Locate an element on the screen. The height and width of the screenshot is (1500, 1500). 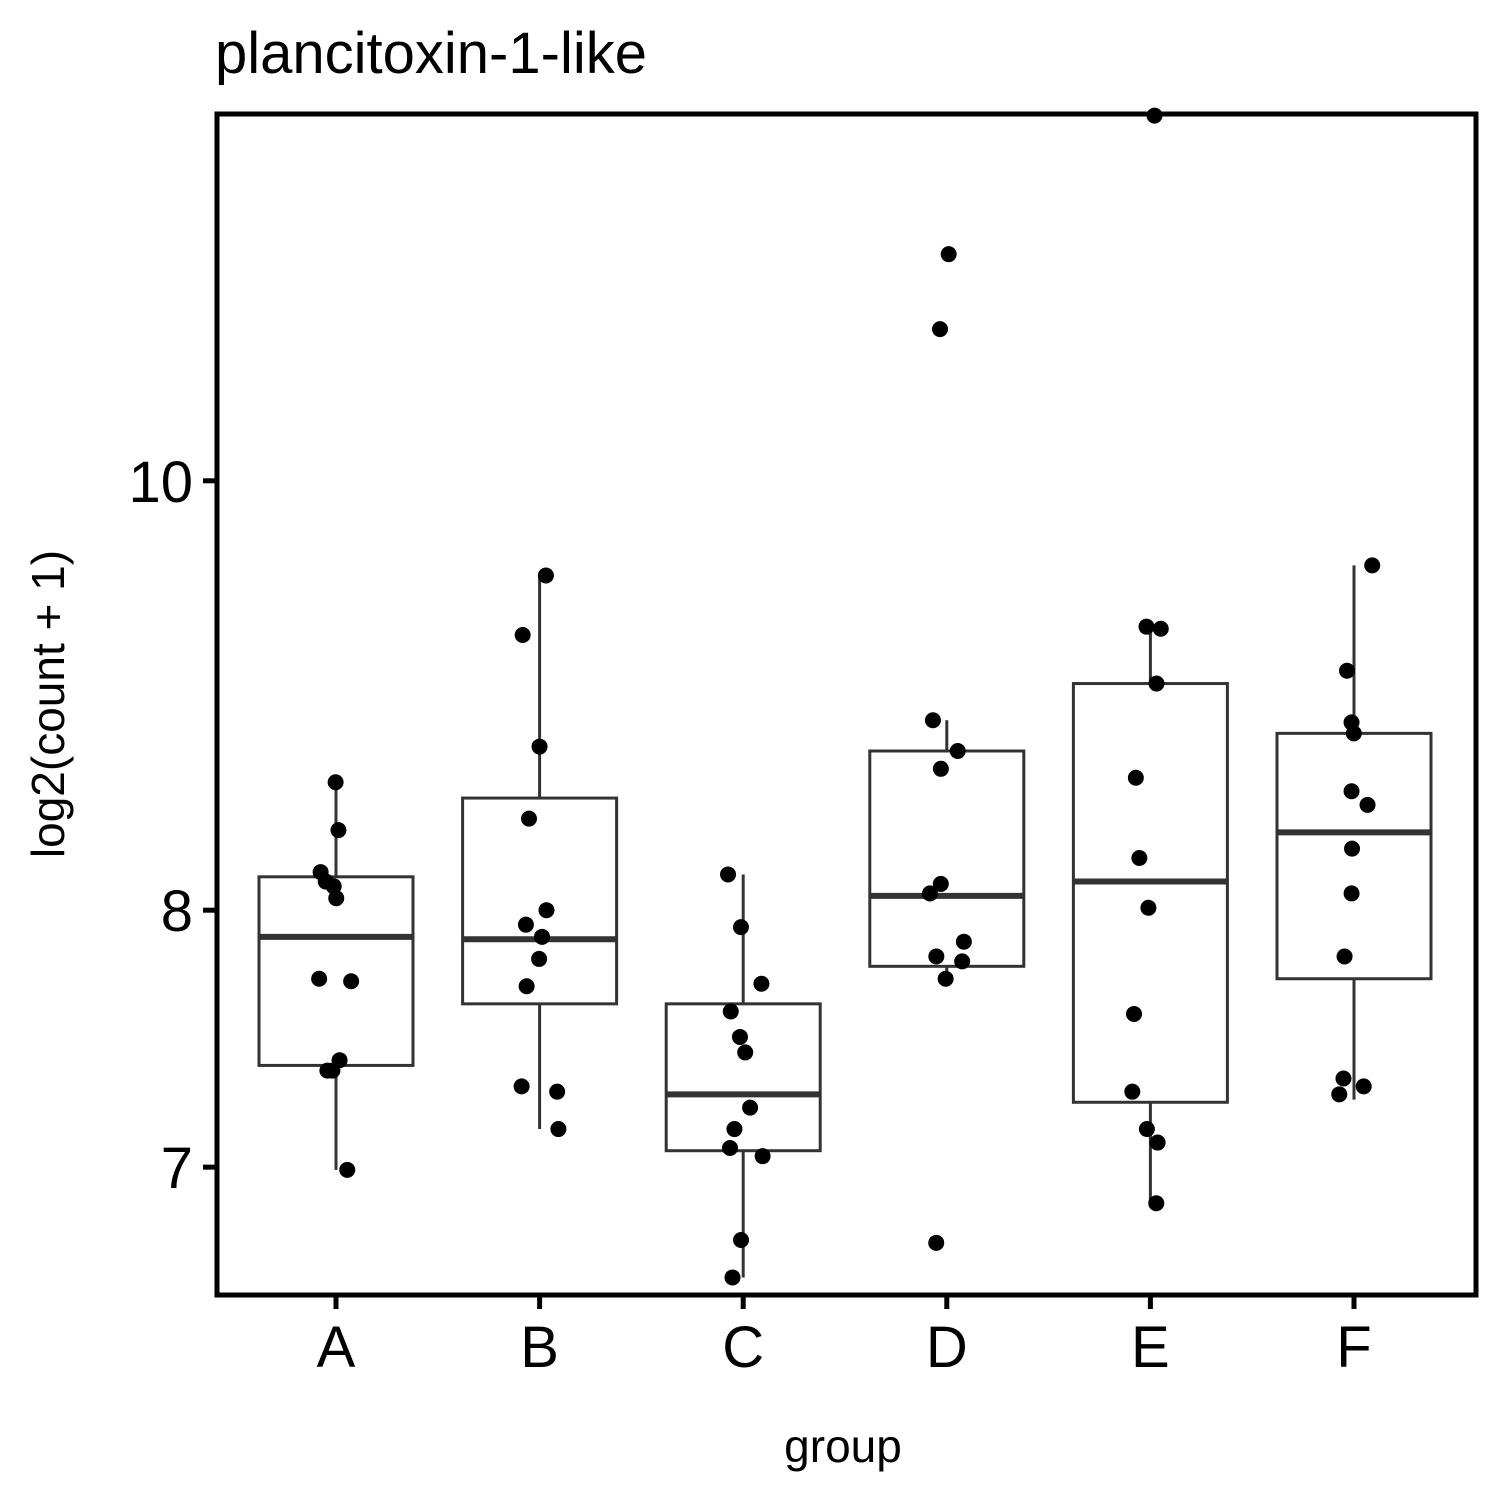
points-D is located at coordinates (946, 748).